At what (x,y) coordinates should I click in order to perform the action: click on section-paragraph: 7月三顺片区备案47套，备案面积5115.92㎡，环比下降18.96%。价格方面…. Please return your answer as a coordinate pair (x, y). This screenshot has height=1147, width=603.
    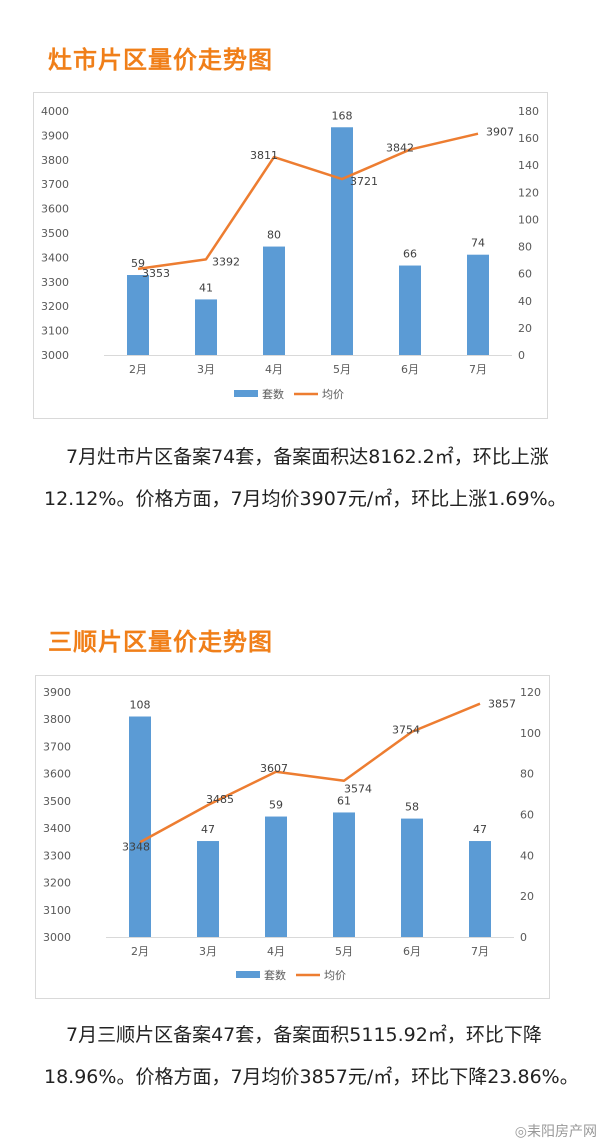
    Looking at the image, I should click on (311, 1056).